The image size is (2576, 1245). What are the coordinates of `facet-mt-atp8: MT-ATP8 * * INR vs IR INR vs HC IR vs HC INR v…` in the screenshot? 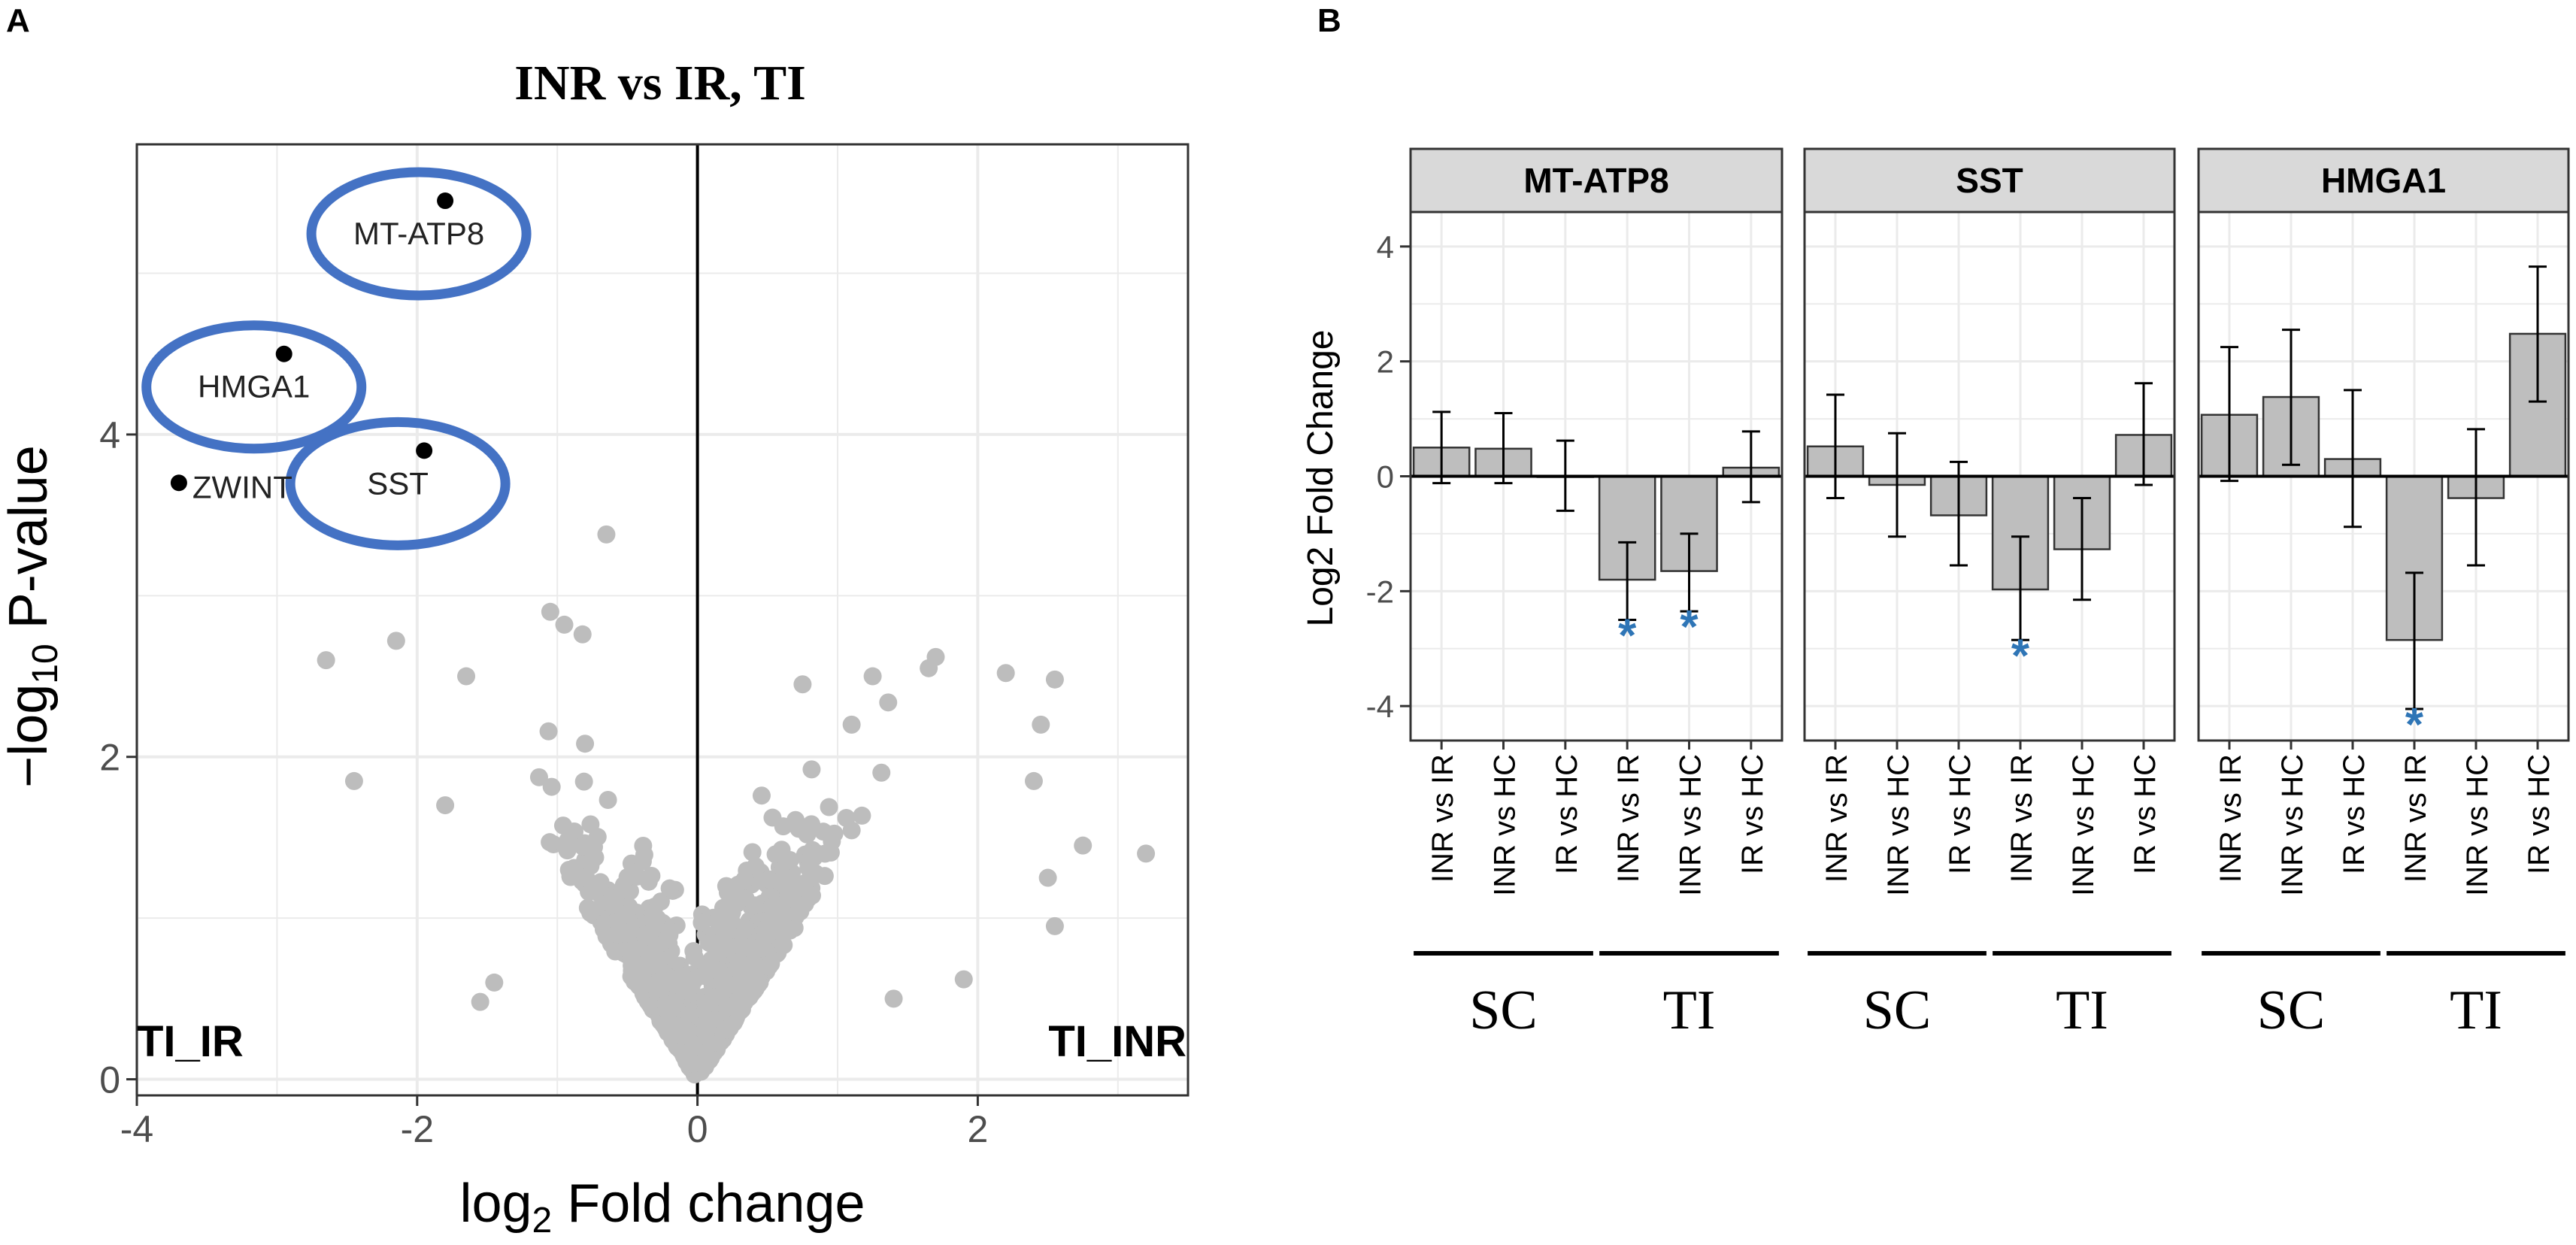 It's located at (1596, 594).